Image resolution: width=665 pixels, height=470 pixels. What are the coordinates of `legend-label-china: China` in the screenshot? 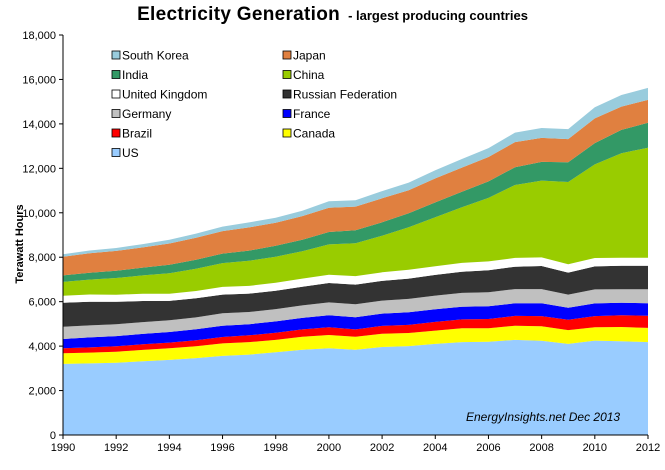 It's located at (309, 75).